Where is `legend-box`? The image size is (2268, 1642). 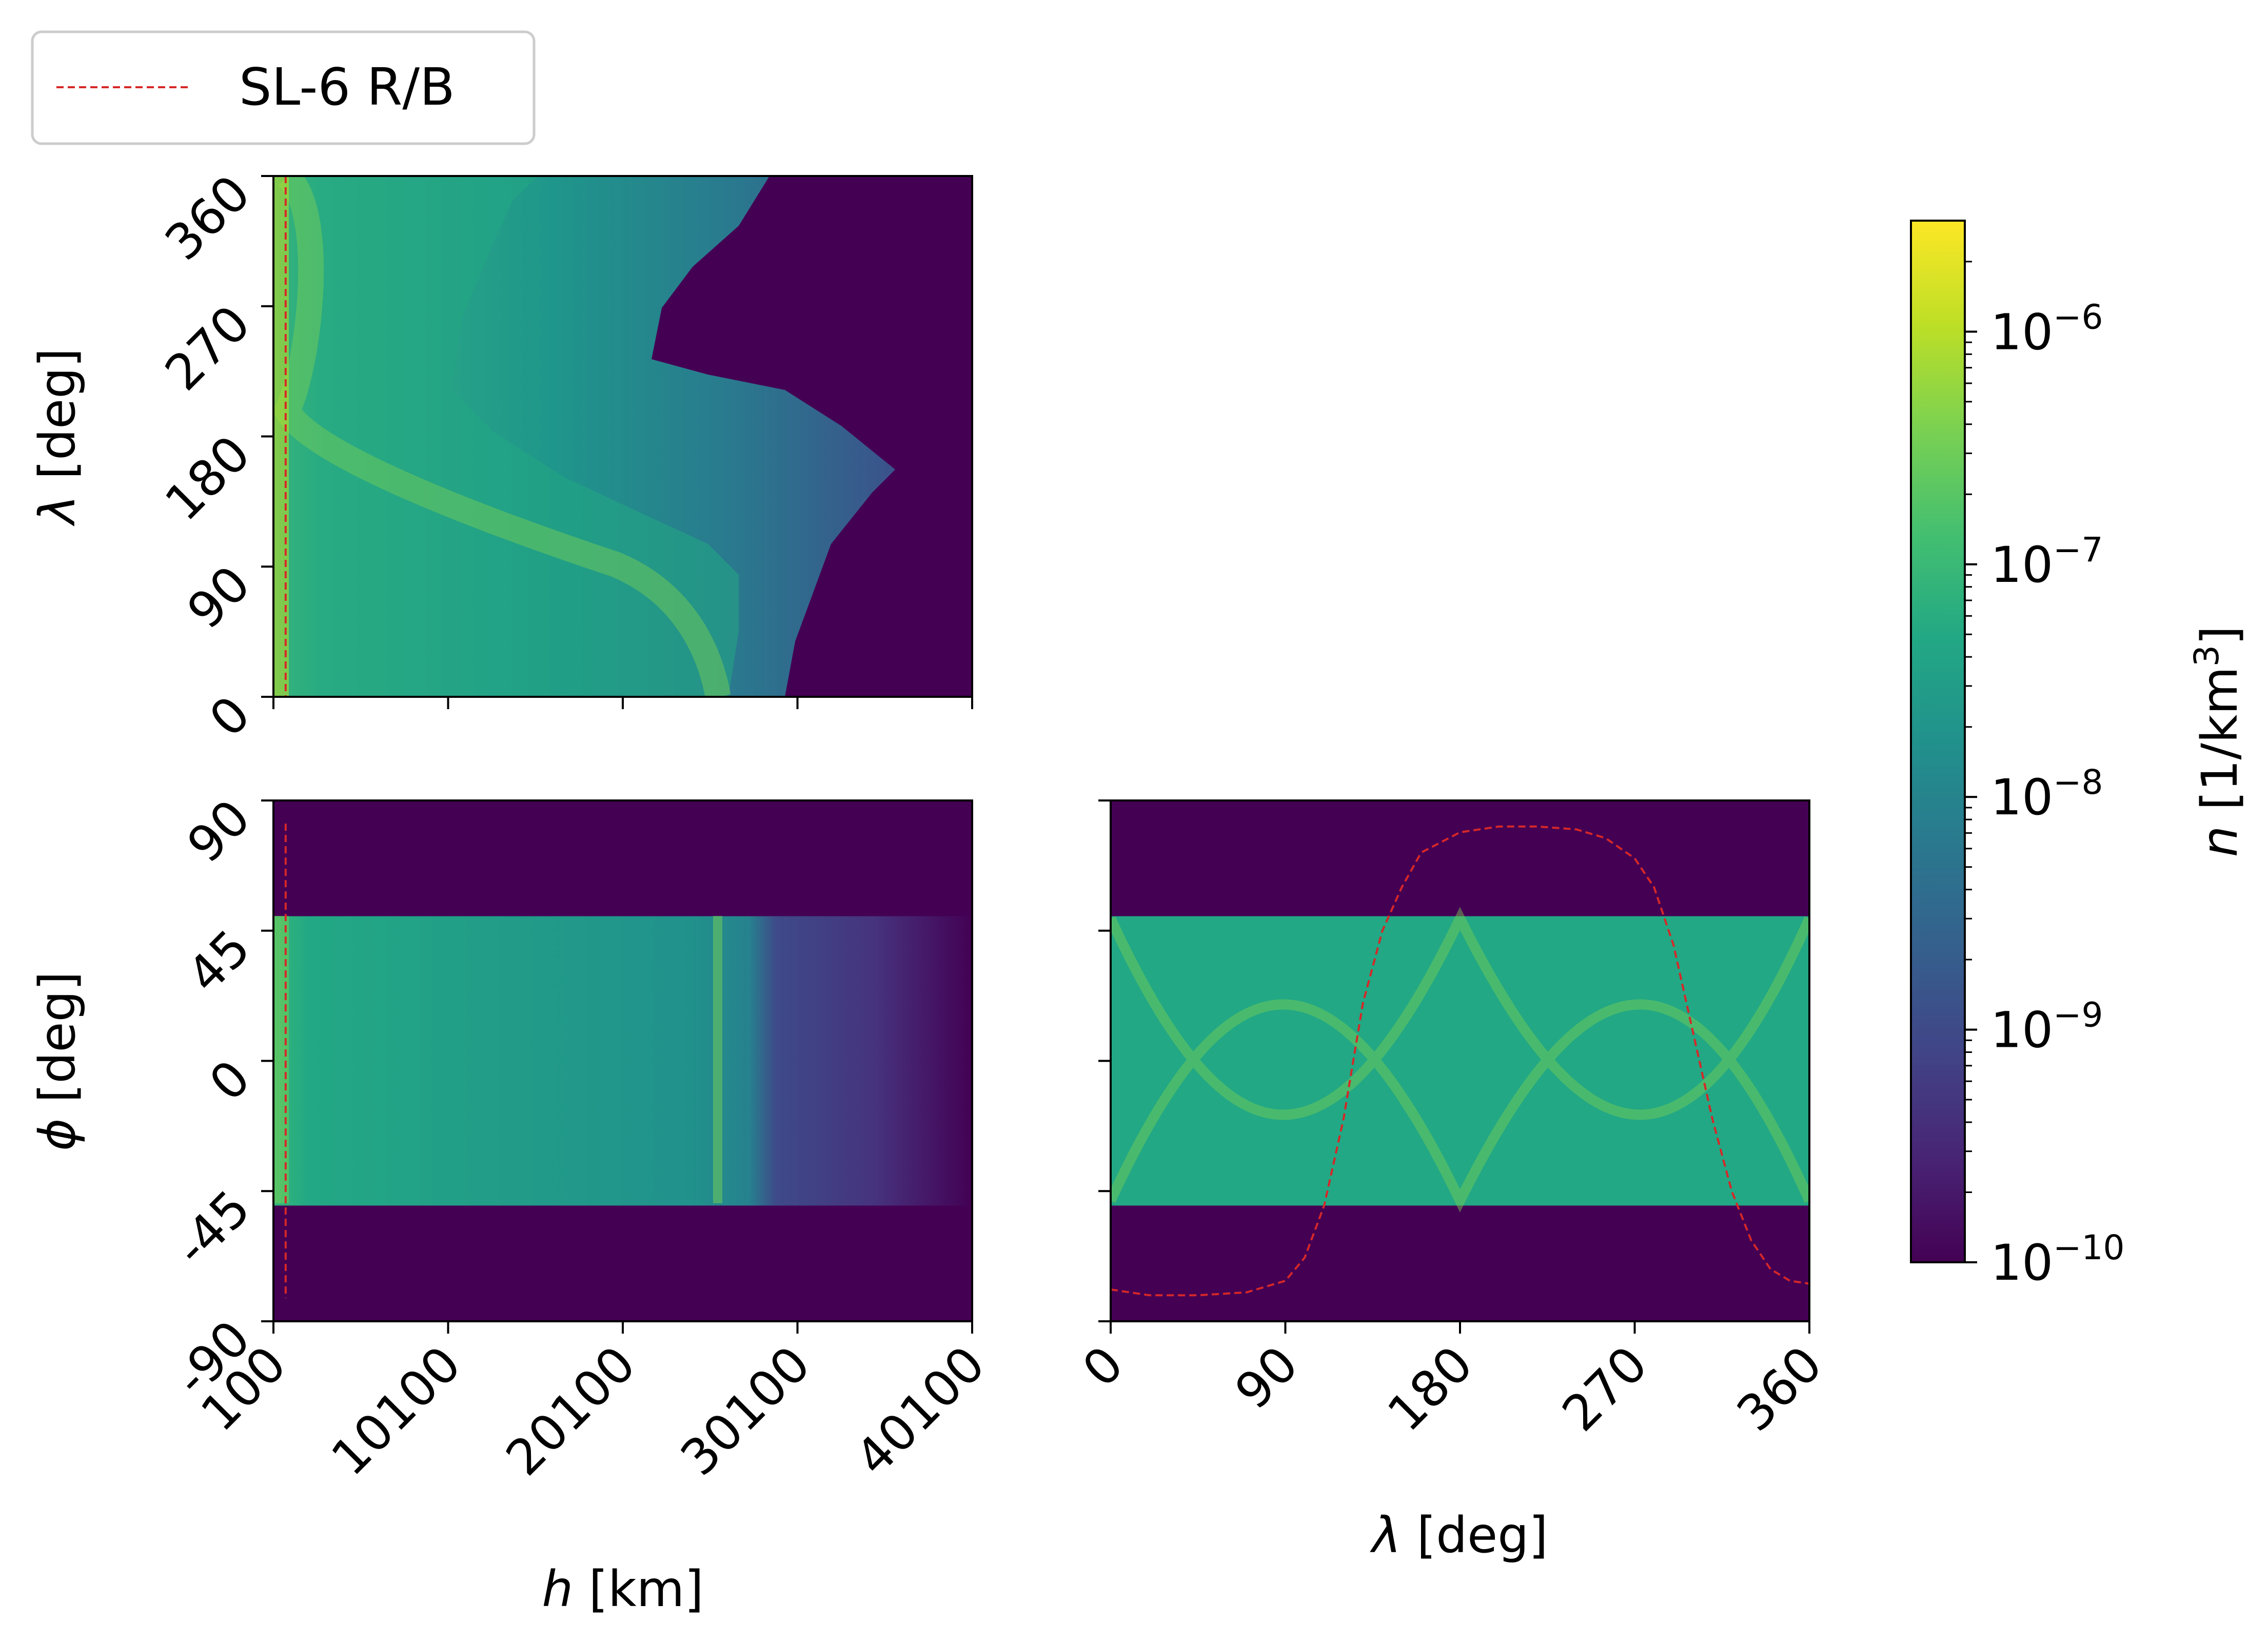 legend-box is located at coordinates (283, 88).